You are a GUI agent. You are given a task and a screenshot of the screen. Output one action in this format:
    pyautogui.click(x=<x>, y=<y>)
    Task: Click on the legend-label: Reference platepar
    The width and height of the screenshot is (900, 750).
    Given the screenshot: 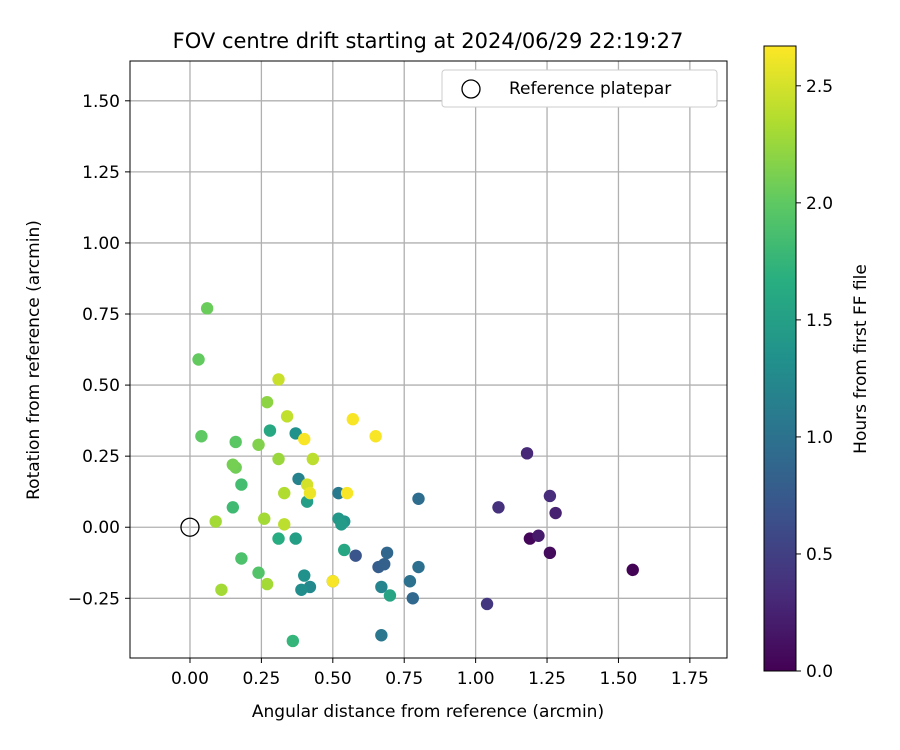 What is the action you would take?
    pyautogui.click(x=590, y=89)
    